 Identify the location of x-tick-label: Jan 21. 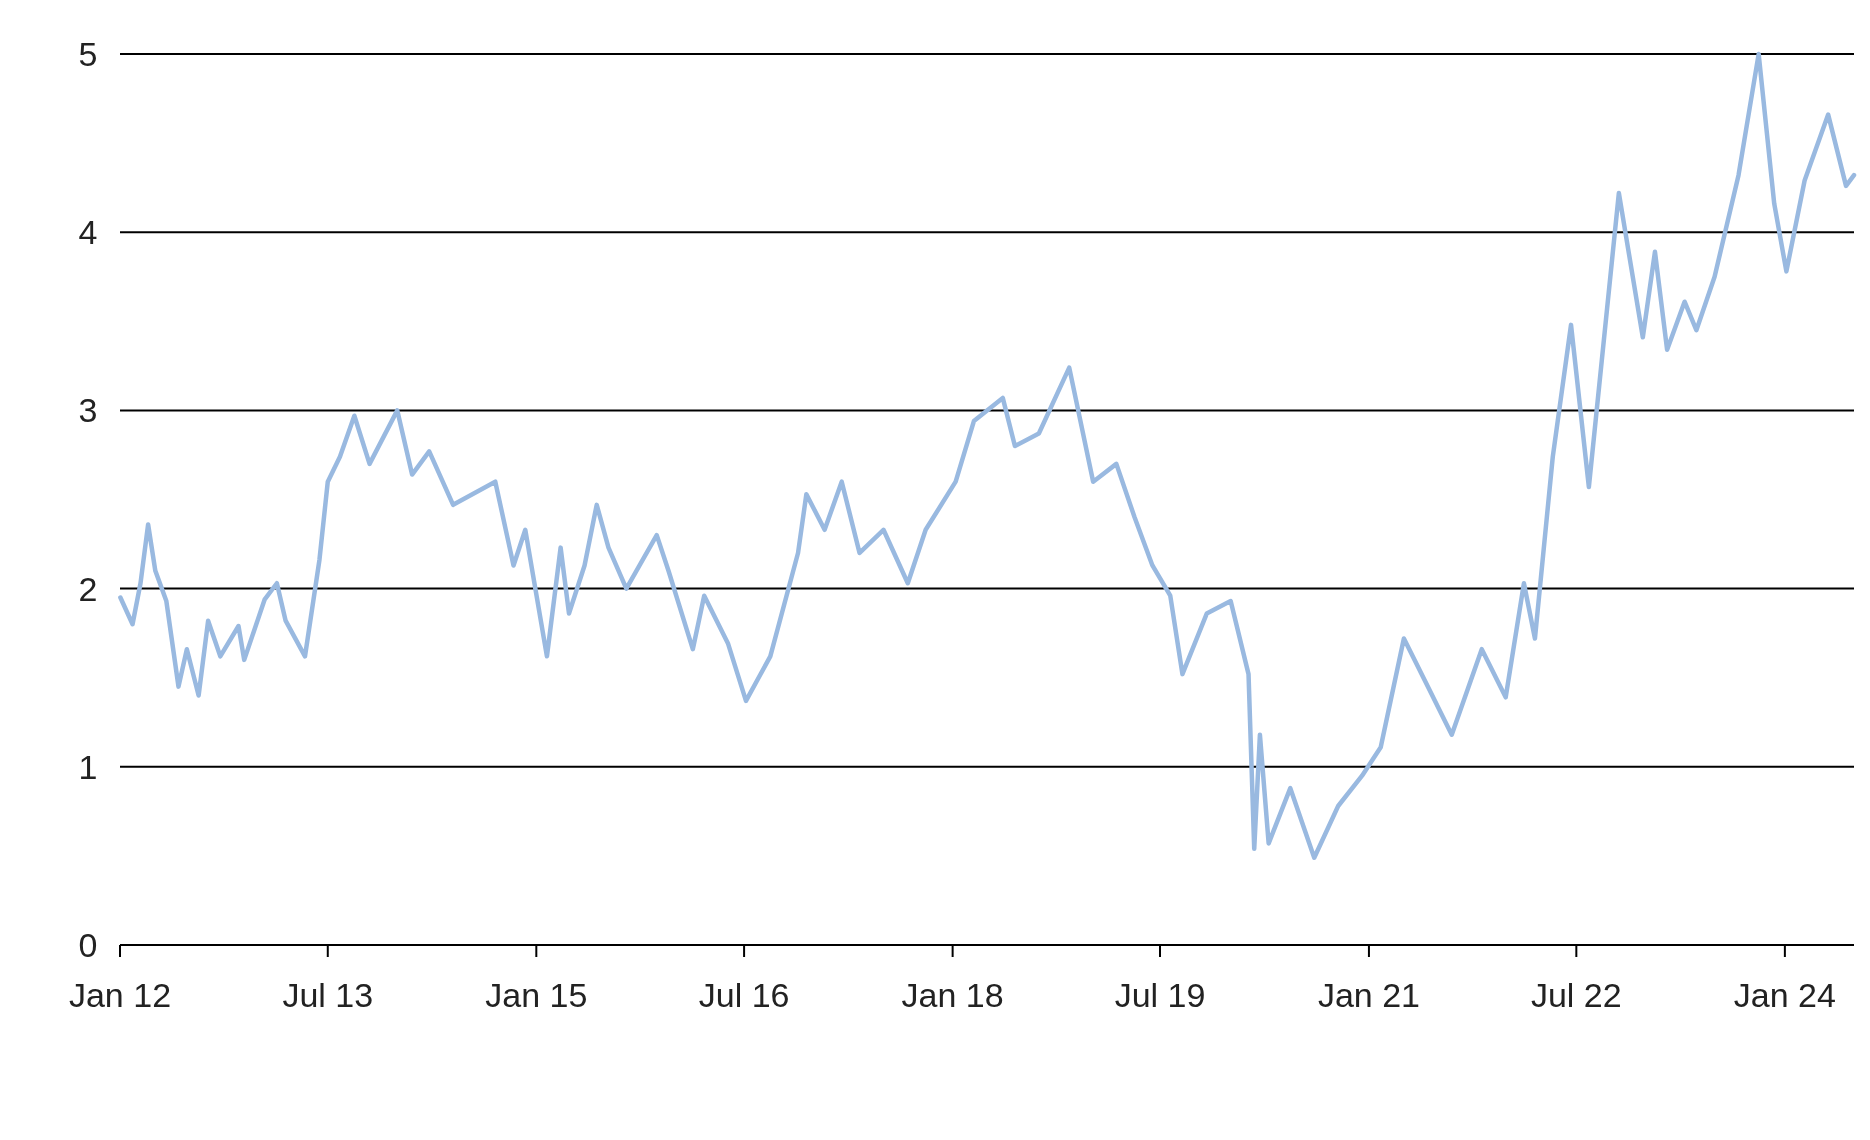
(1368, 995).